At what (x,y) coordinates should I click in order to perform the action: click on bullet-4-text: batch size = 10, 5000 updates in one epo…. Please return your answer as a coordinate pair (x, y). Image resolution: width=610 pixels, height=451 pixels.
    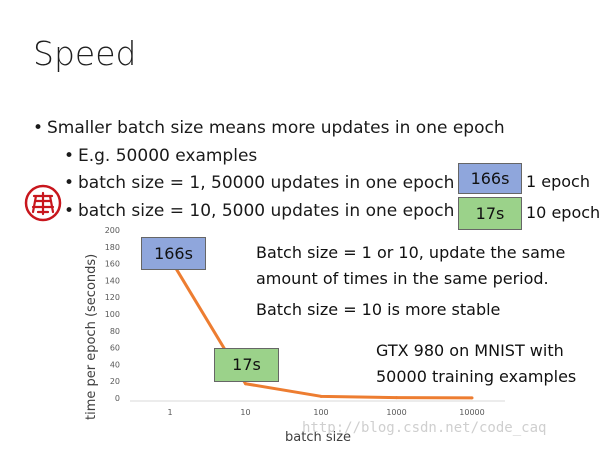
    Looking at the image, I should click on (266, 211).